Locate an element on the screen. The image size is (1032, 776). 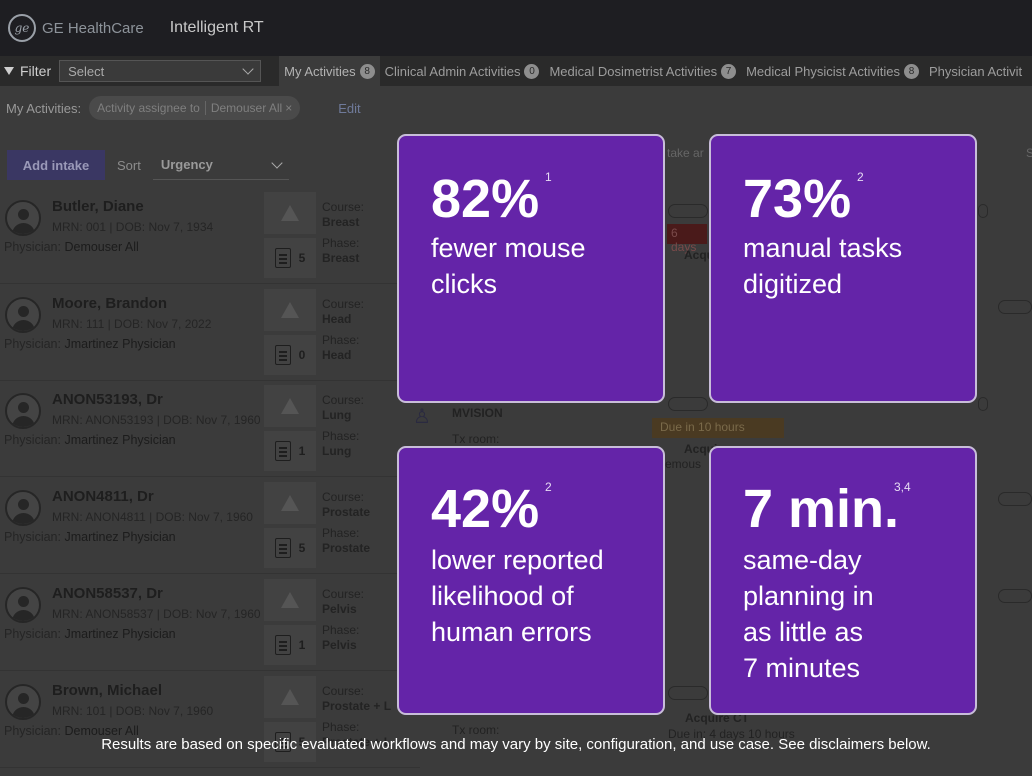
app-title: Intelligent RT is located at coordinates (216, 27).